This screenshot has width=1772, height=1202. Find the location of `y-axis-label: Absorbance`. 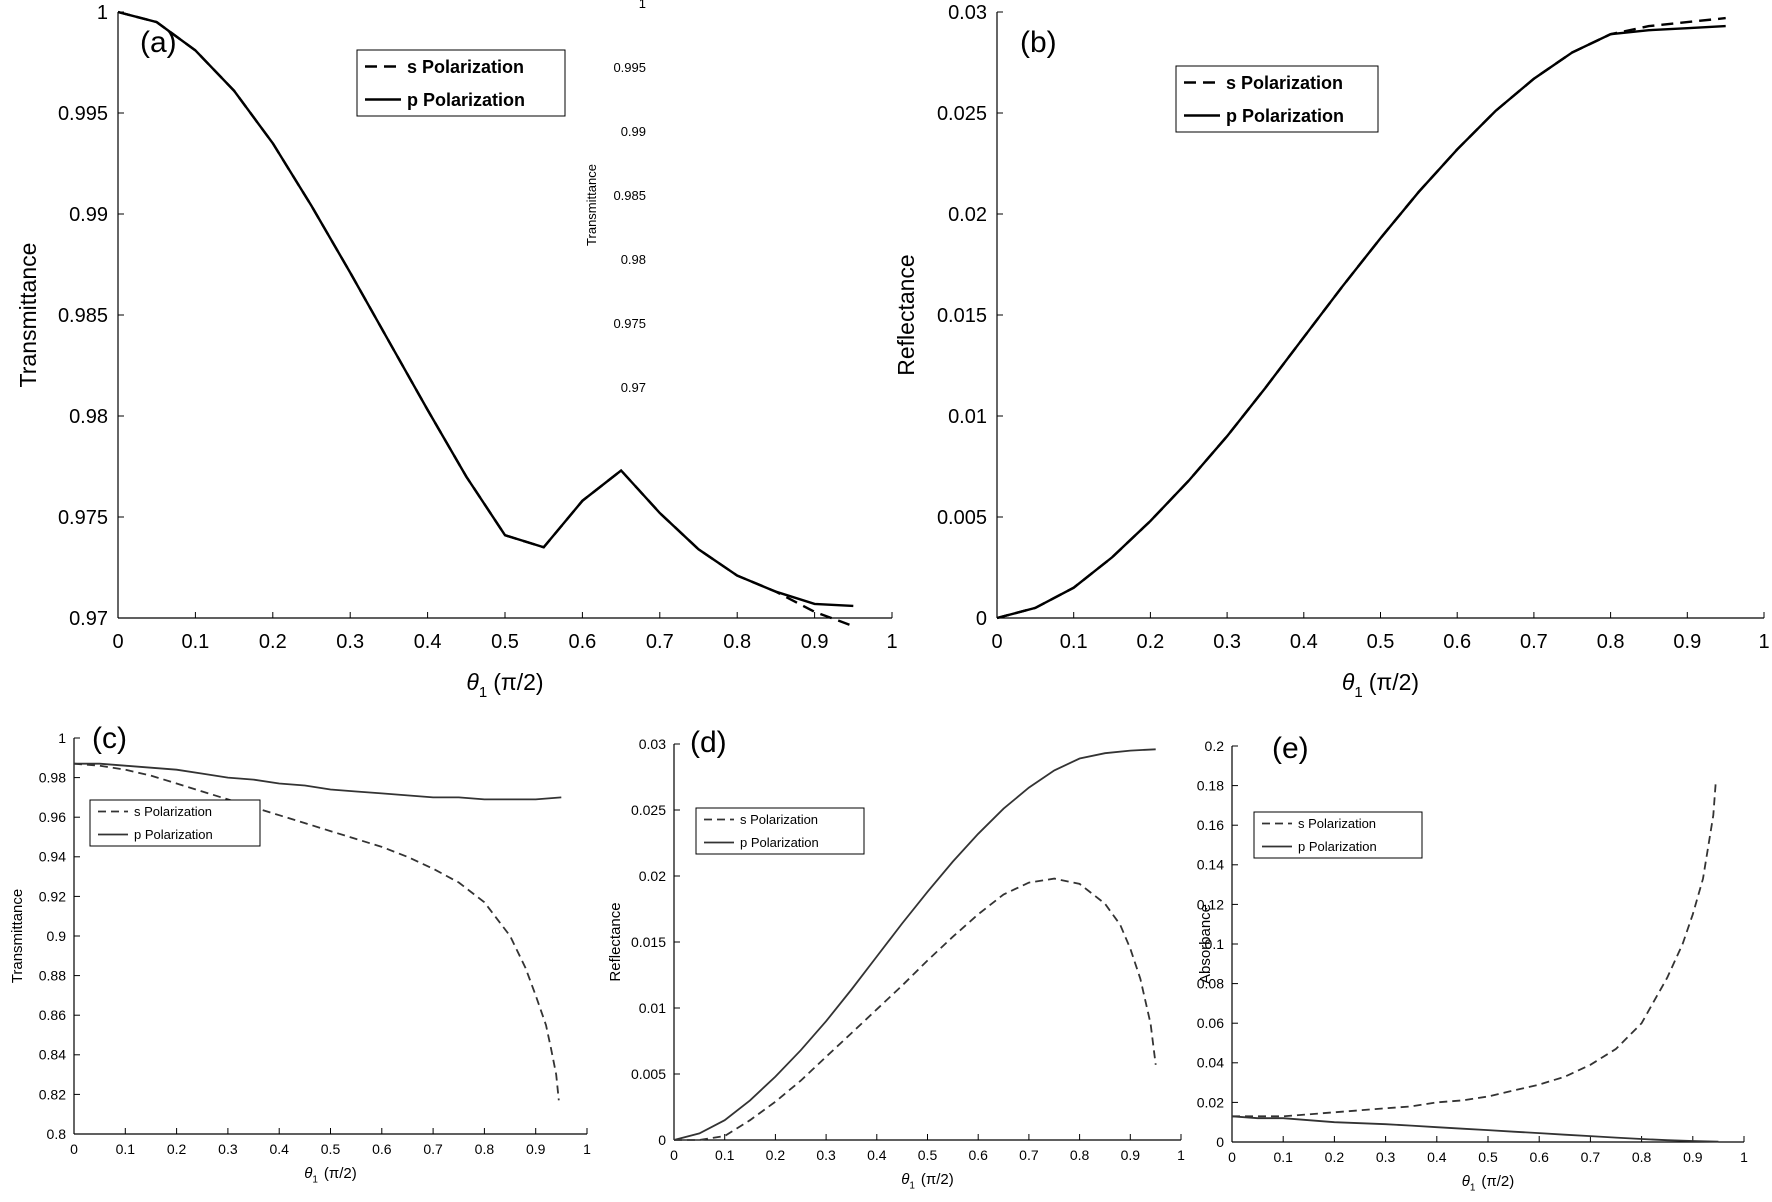

y-axis-label: Absorbance is located at coordinates (1205, 944).